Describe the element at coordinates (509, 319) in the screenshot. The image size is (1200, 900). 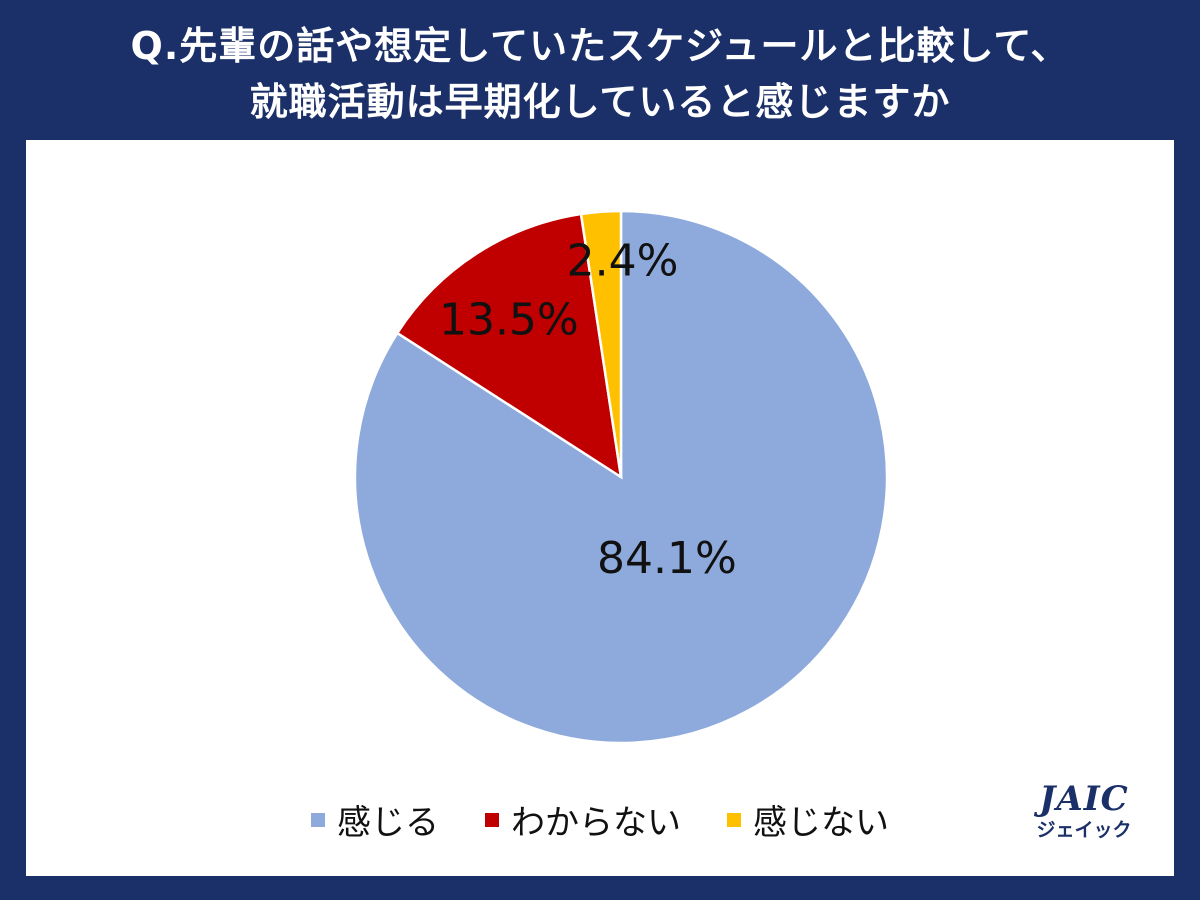
I see `pie-data-label-2: 13.5%` at that location.